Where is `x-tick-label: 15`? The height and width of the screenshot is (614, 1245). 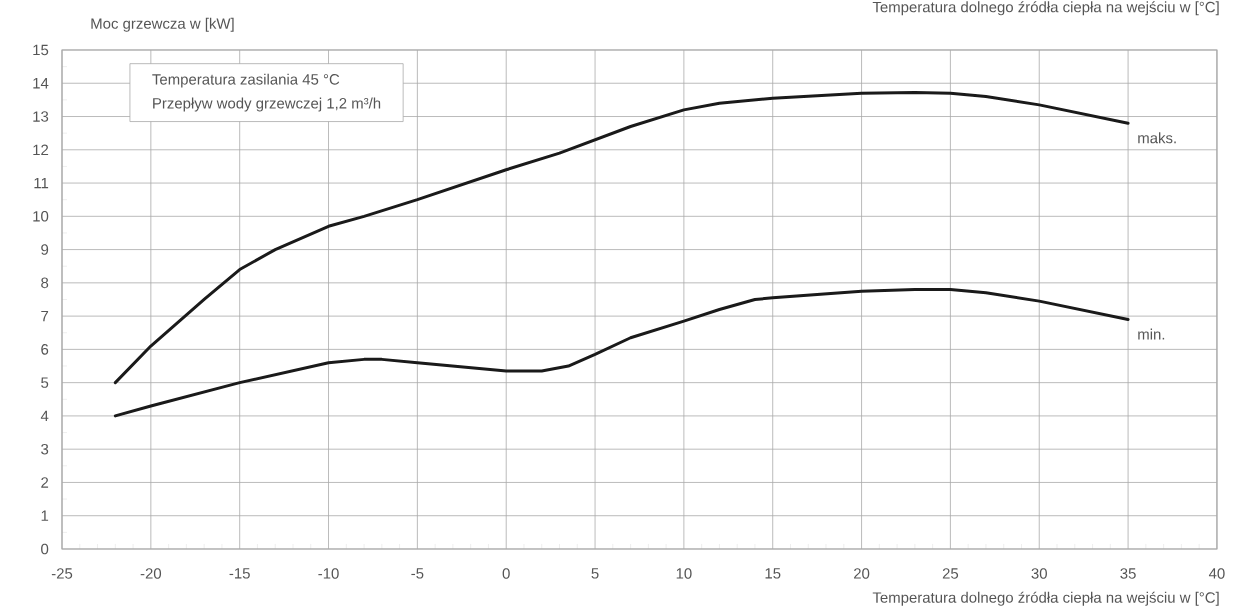 x-tick-label: 15 is located at coordinates (773, 573).